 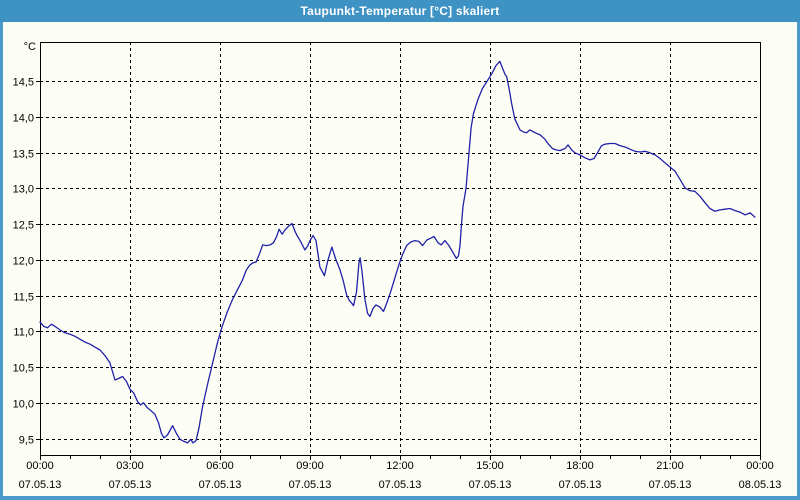 I want to click on window-border-bottom, so click(x=400, y=498).